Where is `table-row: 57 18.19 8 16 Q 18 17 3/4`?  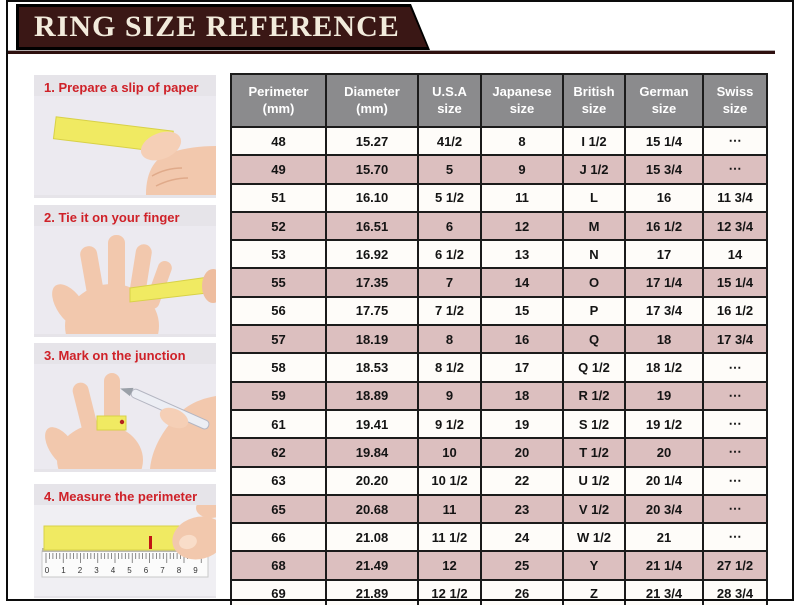
table-row: 57 18.19 8 16 Q 18 17 3/4 is located at coordinates (499, 339).